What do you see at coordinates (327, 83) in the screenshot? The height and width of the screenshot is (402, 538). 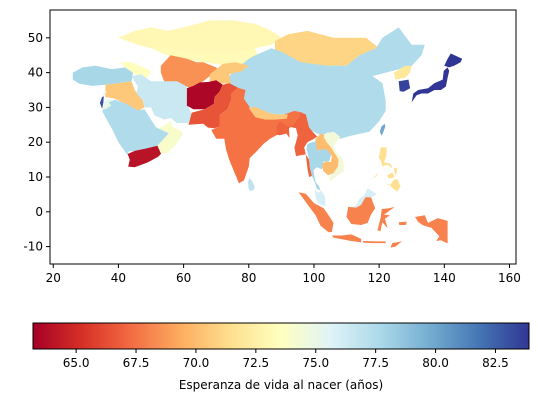 I see `region-china` at bounding box center [327, 83].